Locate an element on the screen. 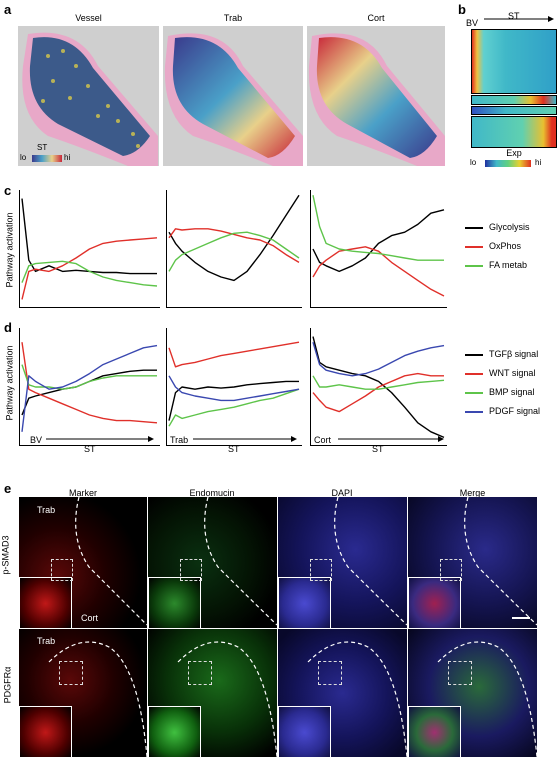 This screenshot has width=558, height=761. panel-a-letter: a is located at coordinates (8, 9).